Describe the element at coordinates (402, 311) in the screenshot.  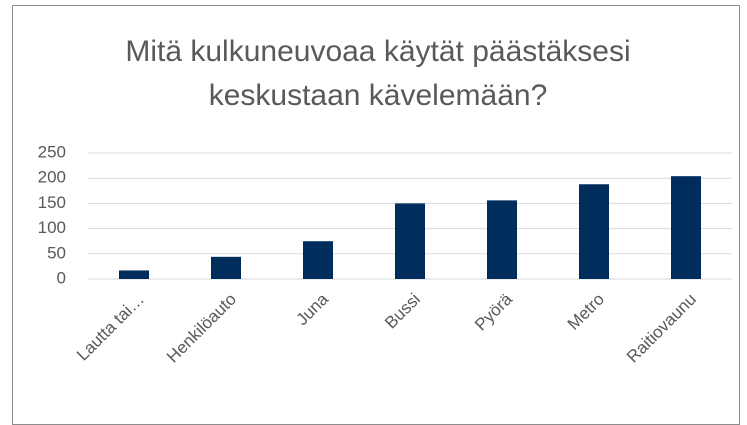
I see `x-tick-label: Bussi` at that location.